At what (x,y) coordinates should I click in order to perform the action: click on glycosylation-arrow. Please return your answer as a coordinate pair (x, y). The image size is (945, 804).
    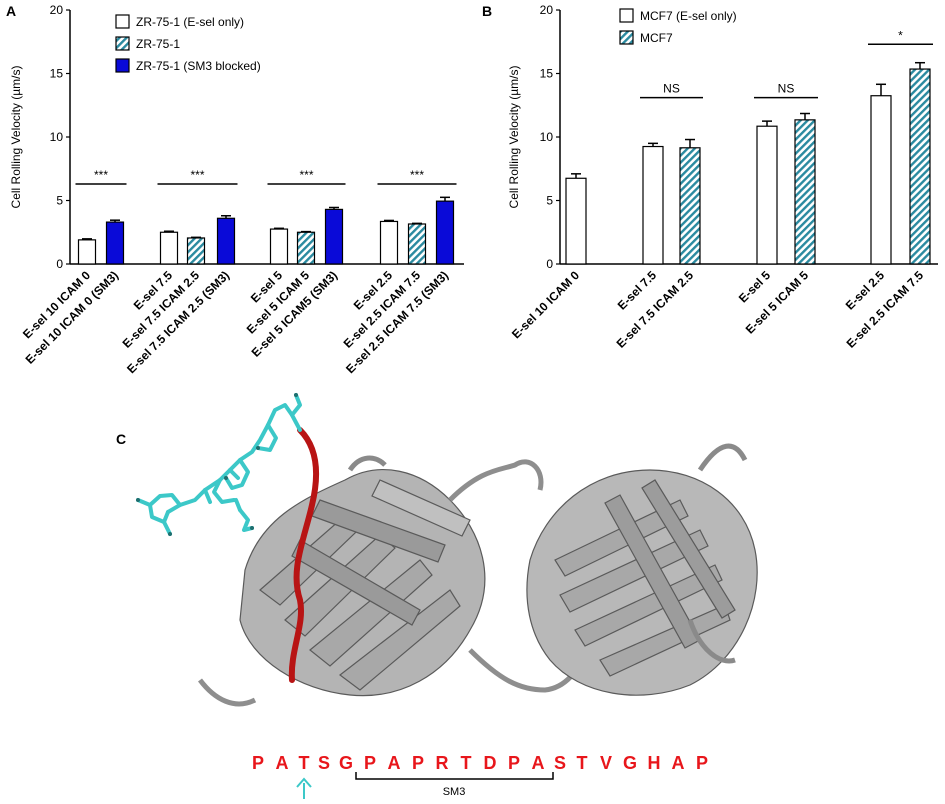
    Looking at the image, I should click on (304, 788).